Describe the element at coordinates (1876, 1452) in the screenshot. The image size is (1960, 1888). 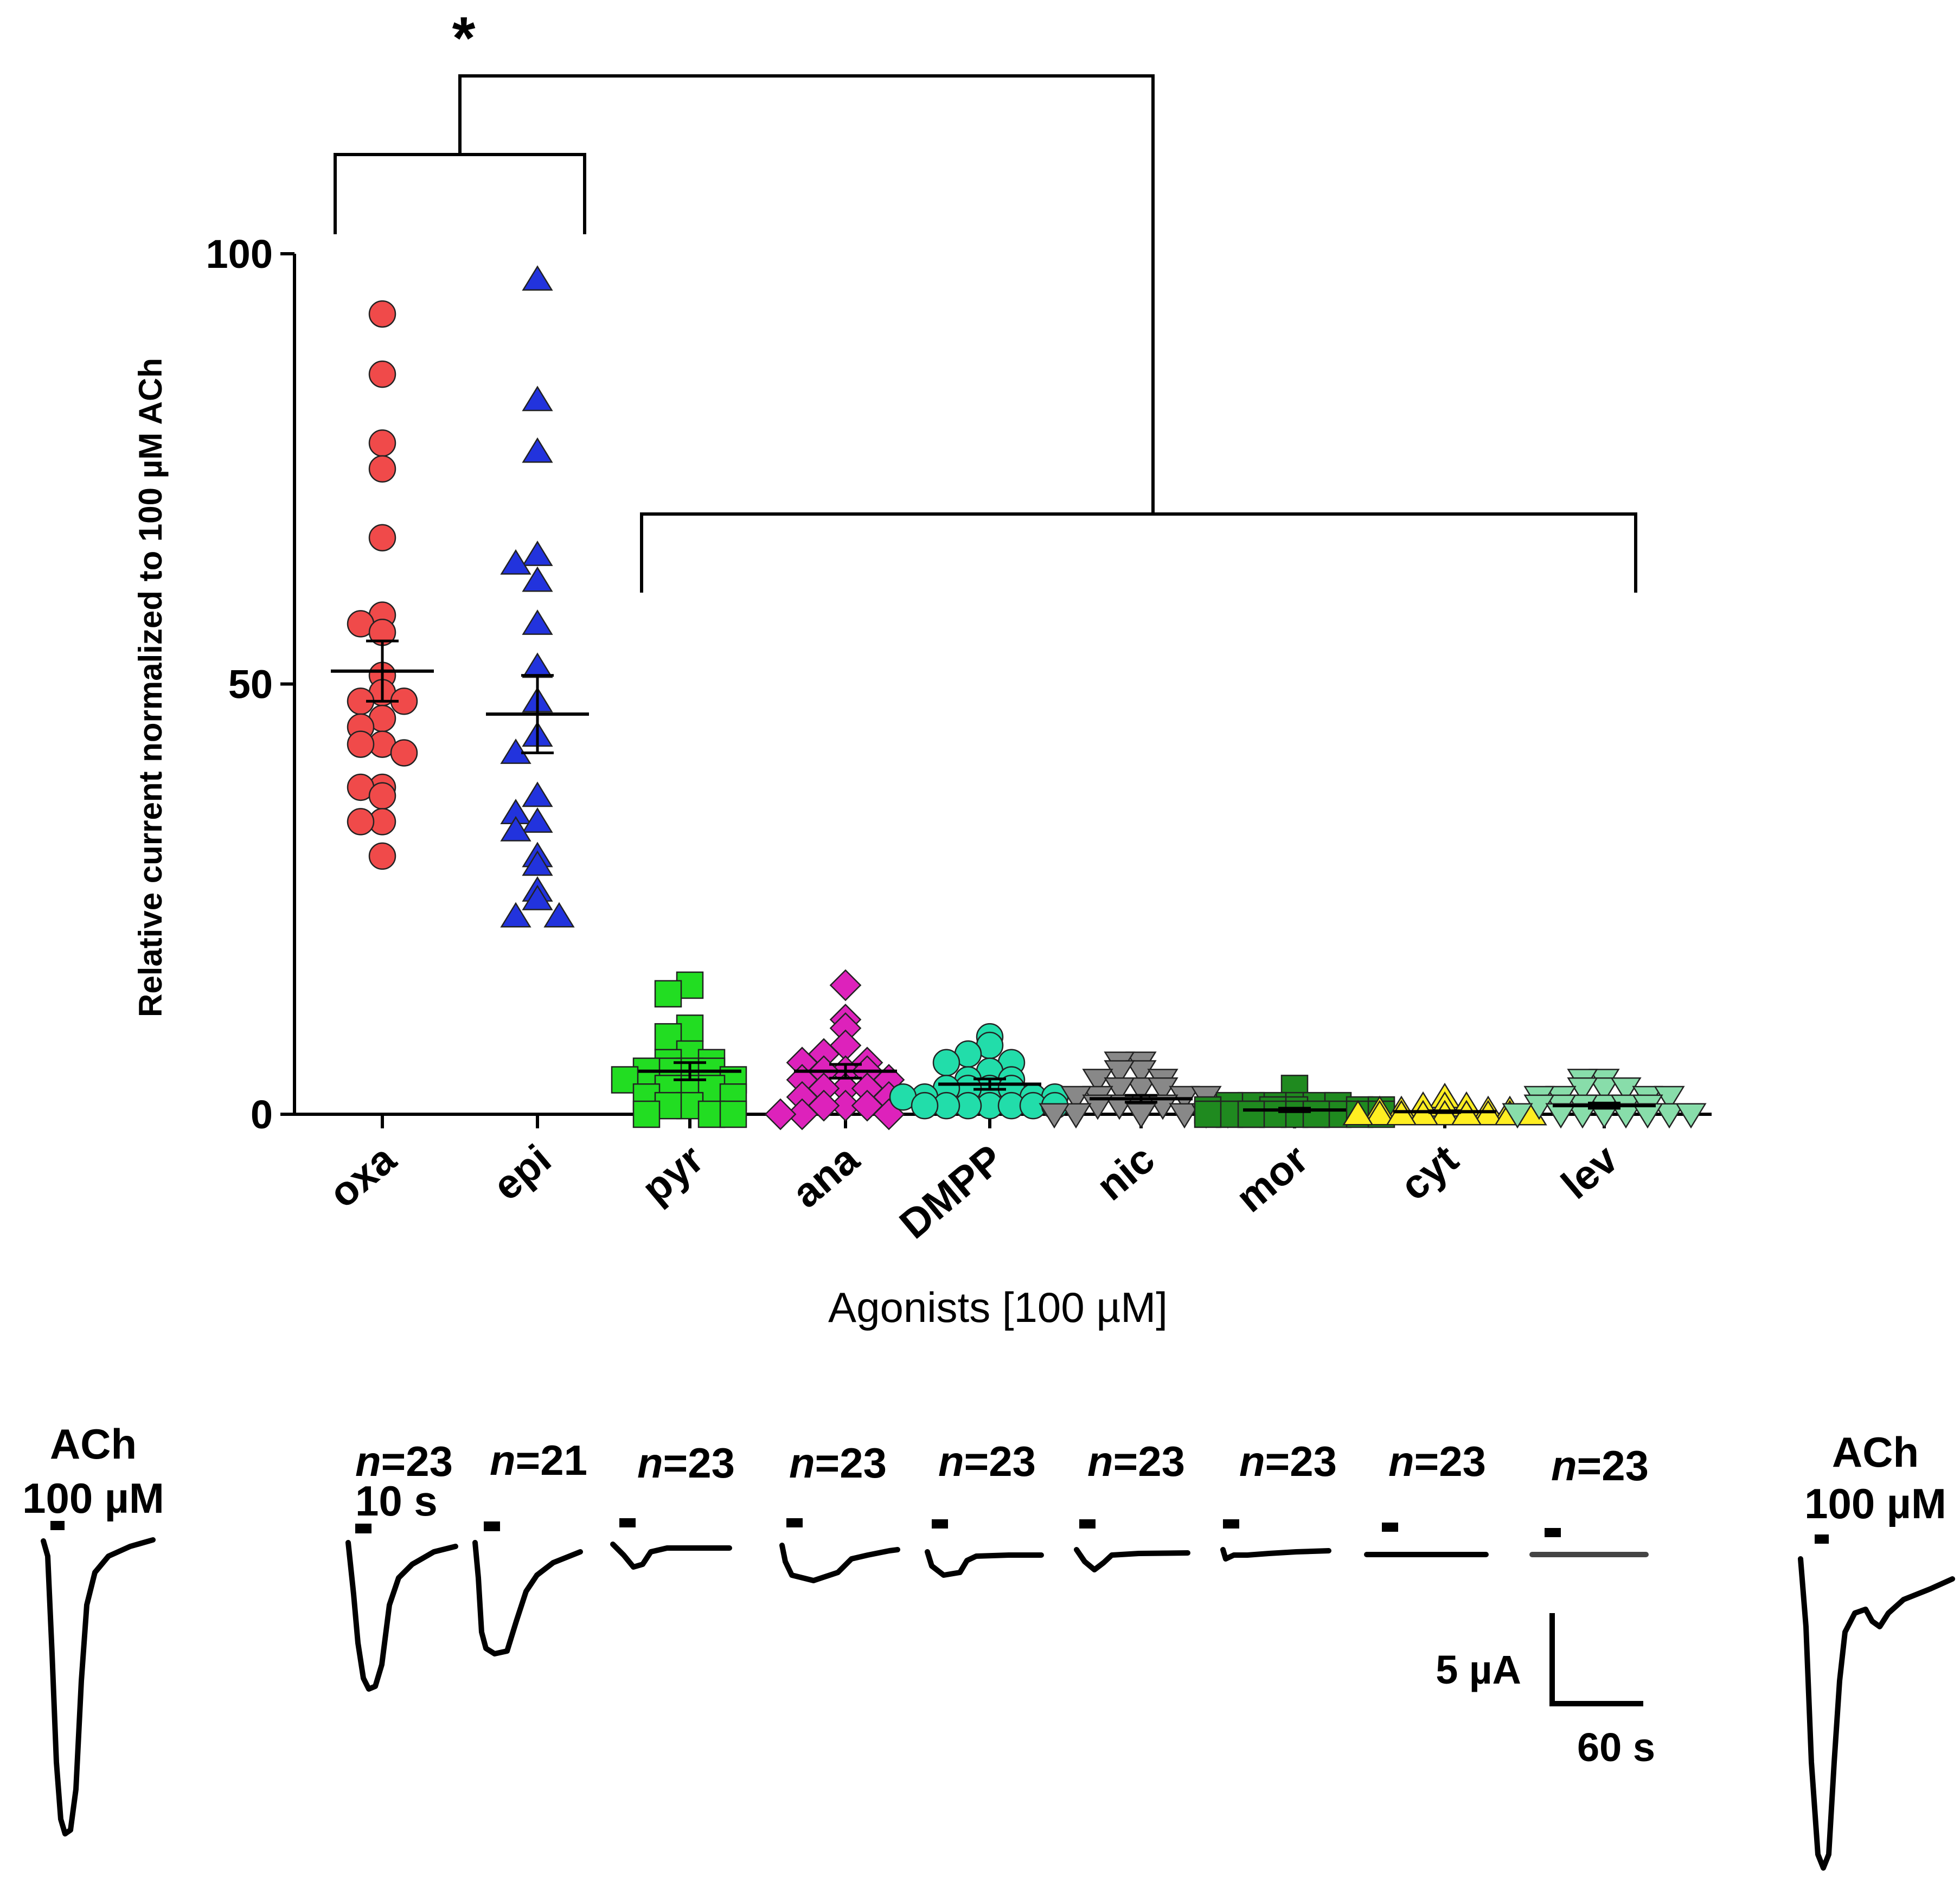
I see `ach-right-label: ACh` at that location.